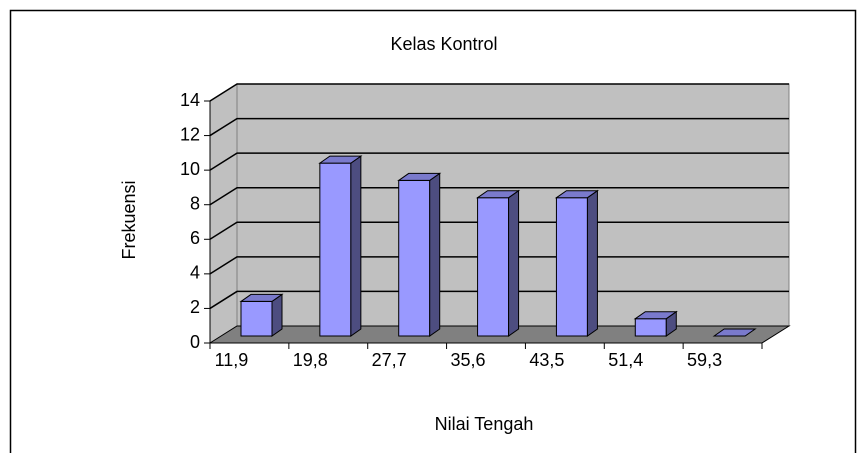  What do you see at coordinates (190, 100) in the screenshot?
I see `y-tick-label: 14` at bounding box center [190, 100].